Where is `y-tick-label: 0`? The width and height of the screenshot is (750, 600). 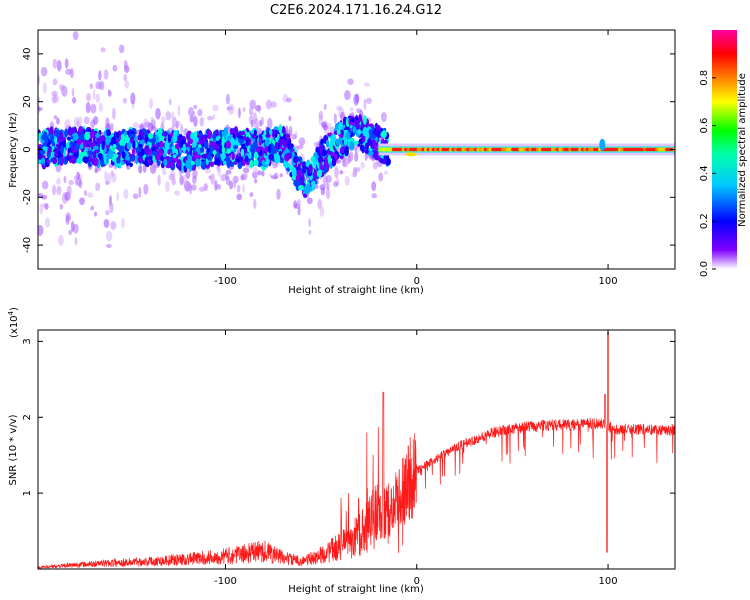
y-tick-label: 0 is located at coordinates (27, 149).